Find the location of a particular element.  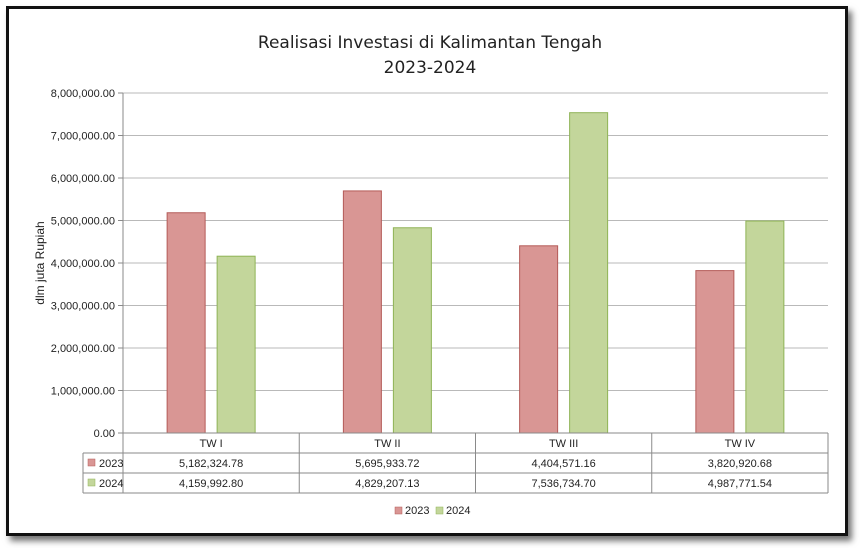

legend-key-2023 is located at coordinates (398, 510).